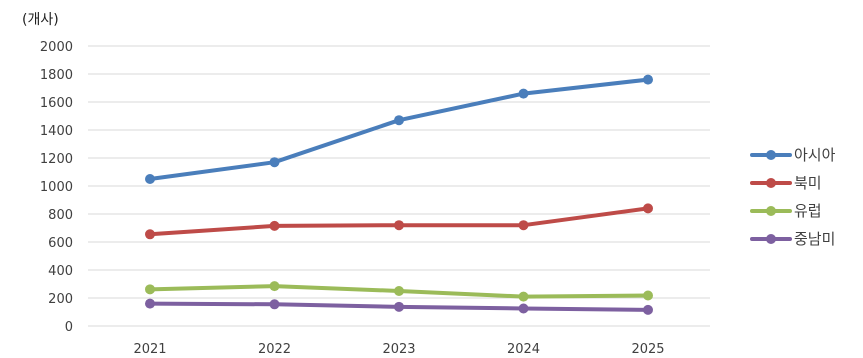 The width and height of the screenshot is (863, 358). Describe the element at coordinates (56, 75) in the screenshot. I see `y-tick-label: 1800` at that location.